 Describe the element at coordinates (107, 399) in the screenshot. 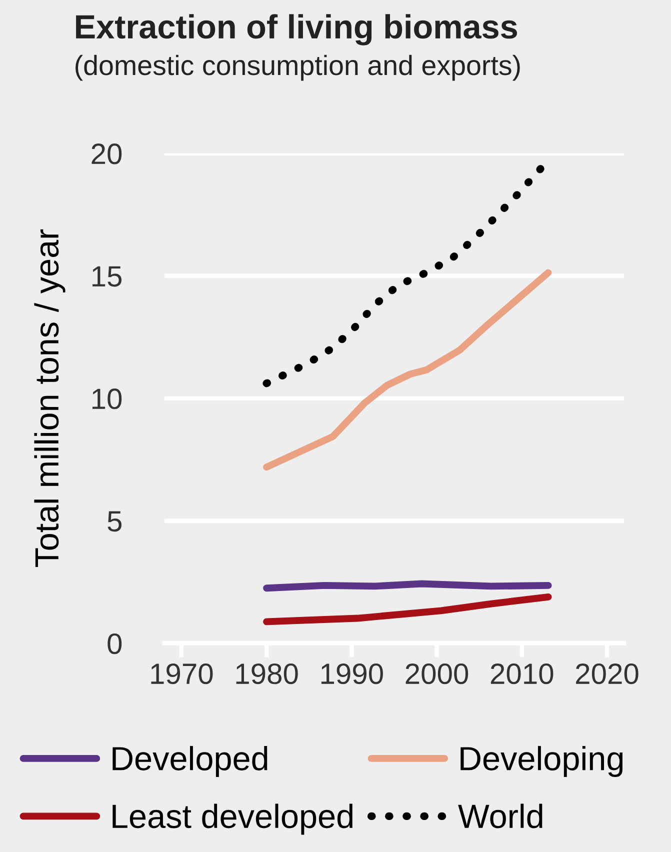

I see `y-tick-label: 10` at that location.